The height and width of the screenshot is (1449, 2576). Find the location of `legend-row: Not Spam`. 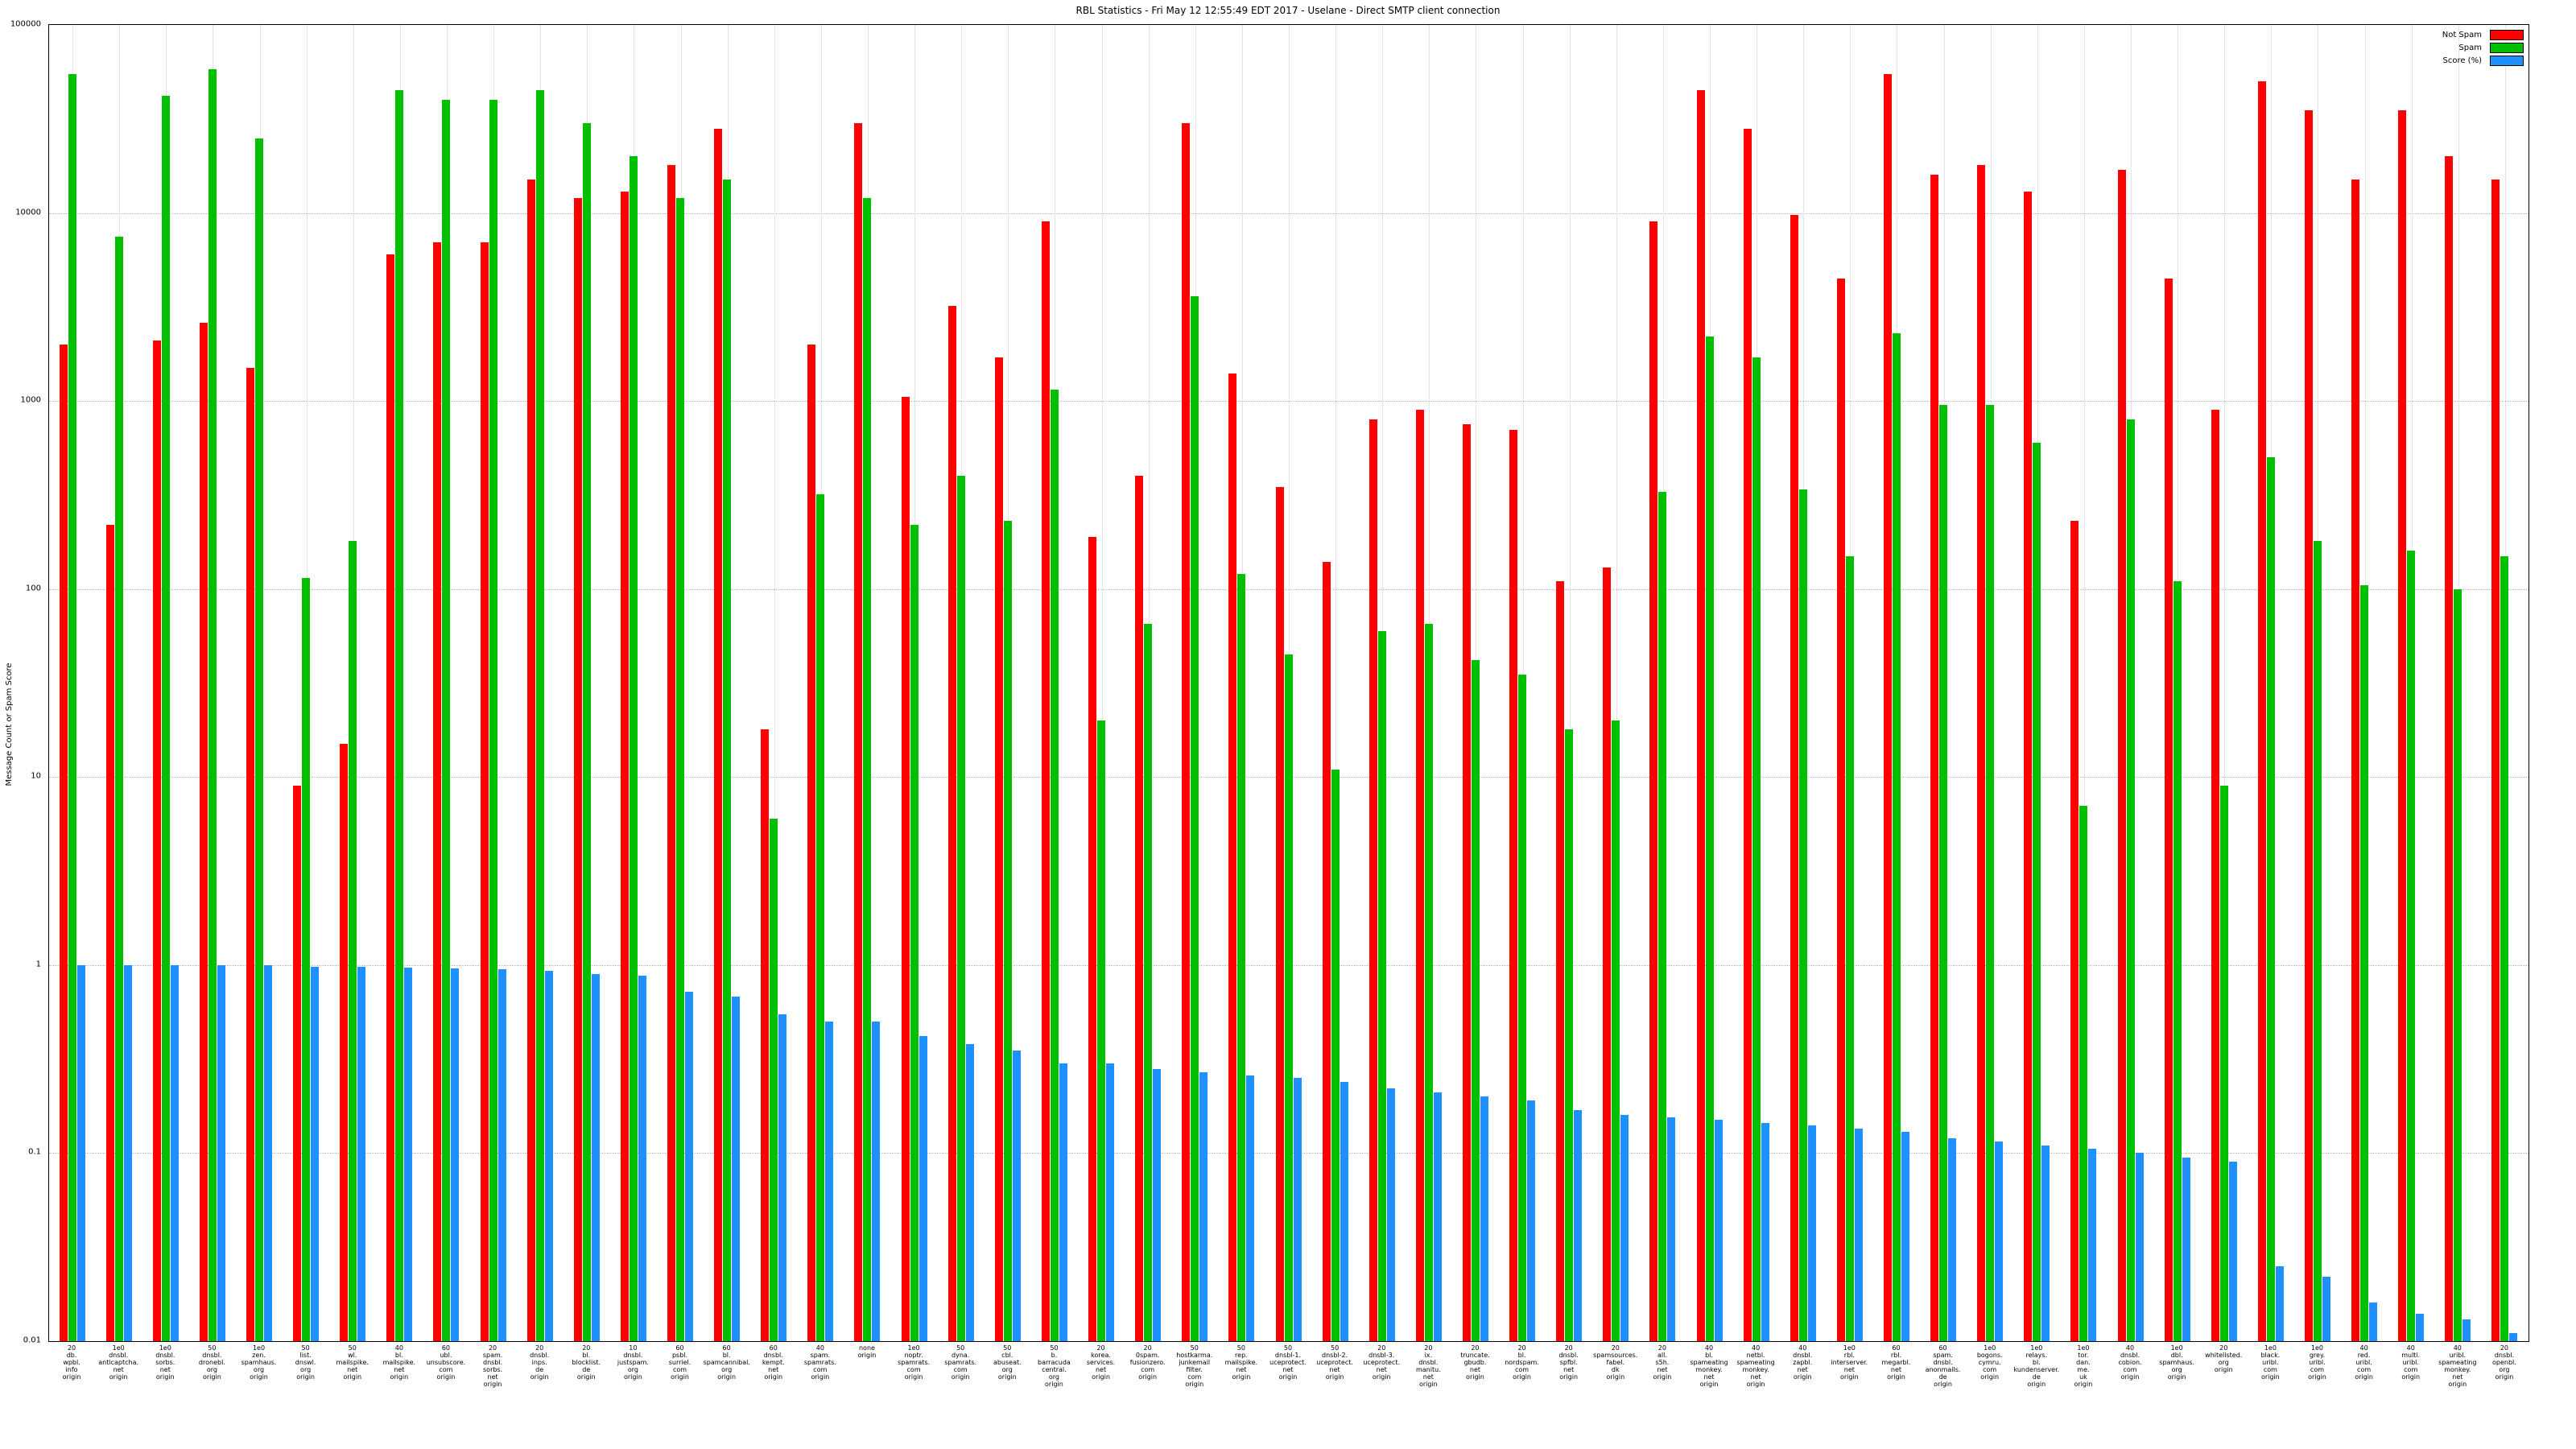

legend-row: Not Spam is located at coordinates (2483, 35).